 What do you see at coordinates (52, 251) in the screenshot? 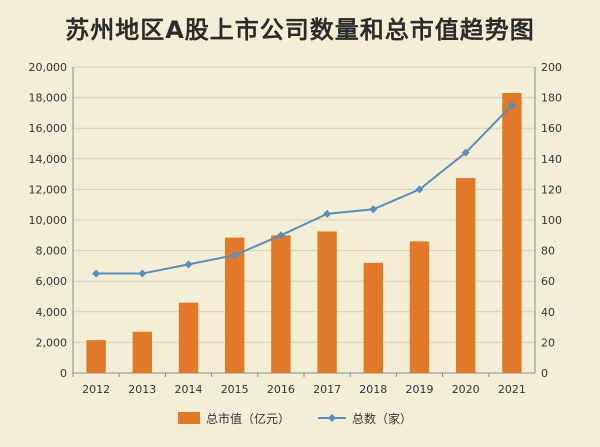
I see `y-left-tick-label: 8,000` at bounding box center [52, 251].